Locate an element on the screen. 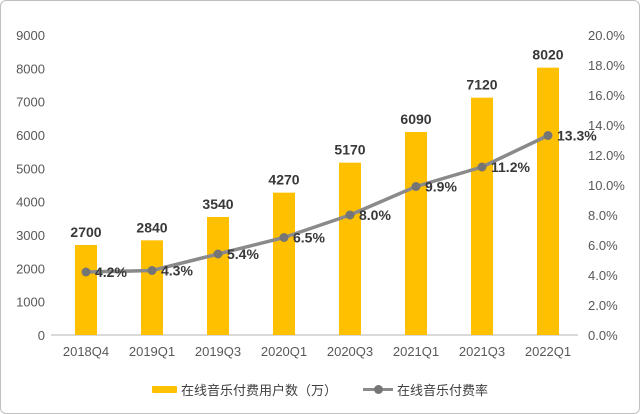 The height and width of the screenshot is (414, 640). chart-legend: 在线音乐付费用户数（万） 在线音乐付费率 is located at coordinates (320, 389).